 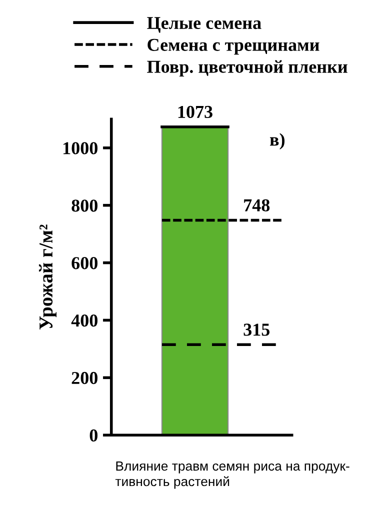 What do you see at coordinates (277, 141) in the screenshot?
I see `annotation: в)` at bounding box center [277, 141].